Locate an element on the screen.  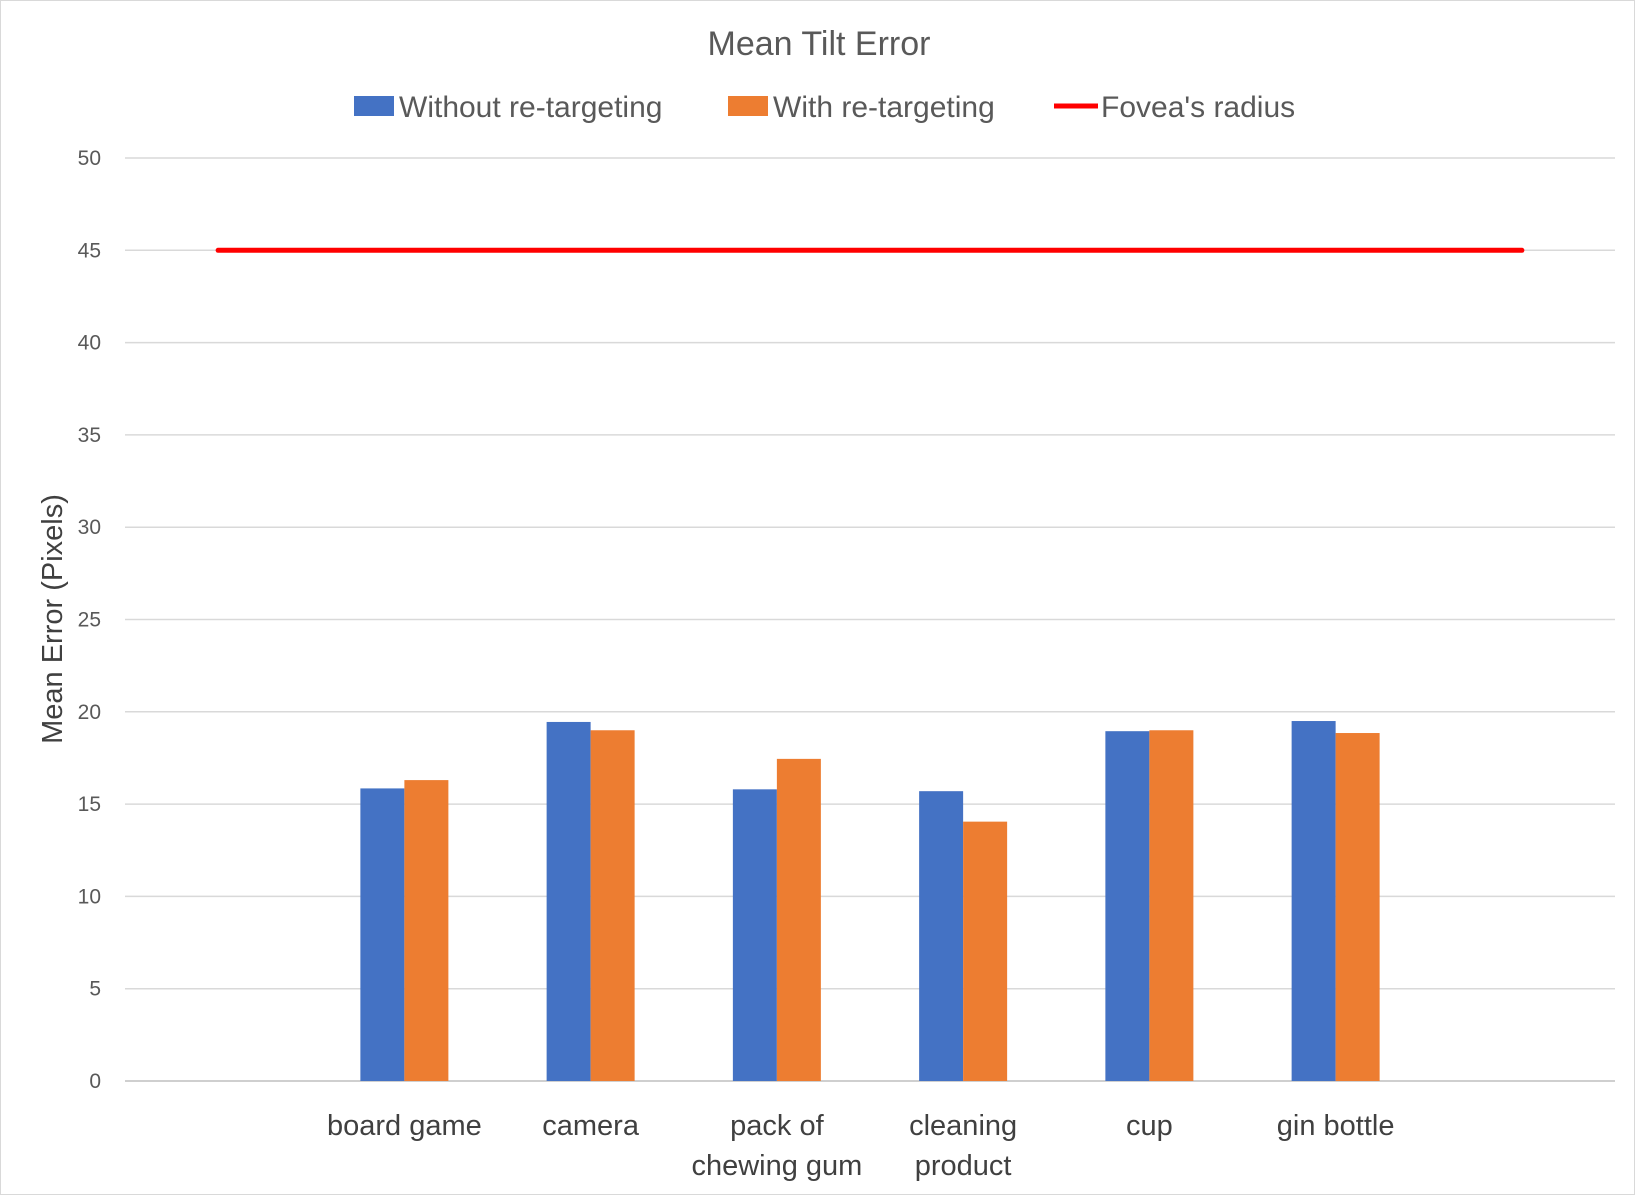
legend-label-fovea-radius: Fovea's radius is located at coordinates (1198, 107).